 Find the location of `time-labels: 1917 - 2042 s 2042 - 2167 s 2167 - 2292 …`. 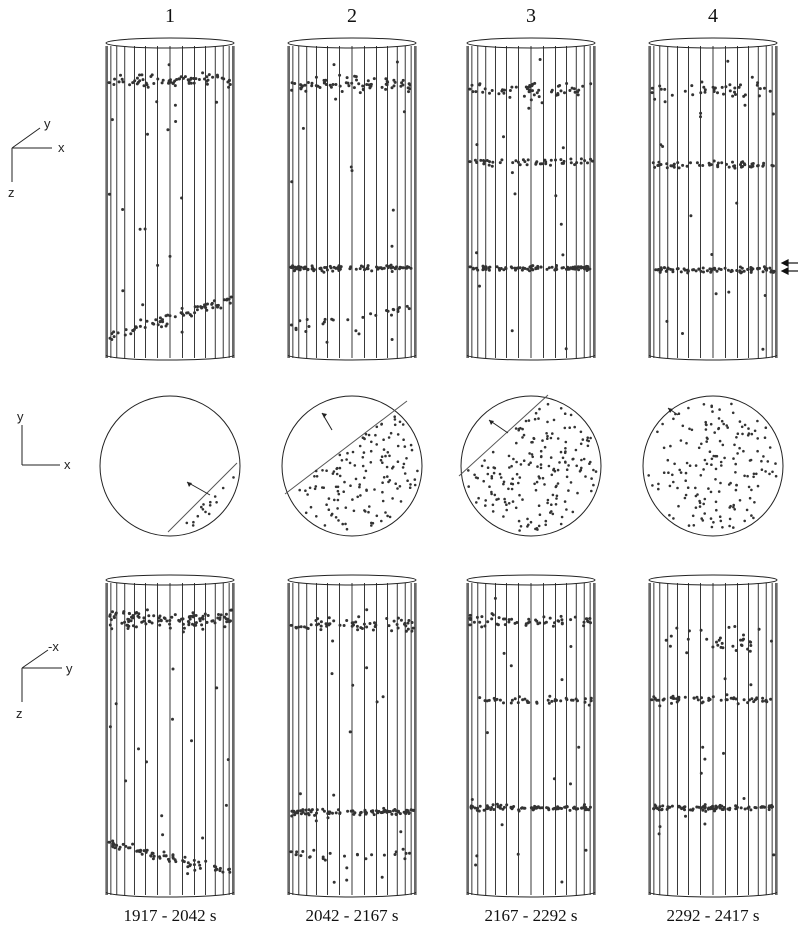

time-labels: 1917 - 2042 s 2042 - 2167 s 2167 - 2292 … is located at coordinates (441, 915).